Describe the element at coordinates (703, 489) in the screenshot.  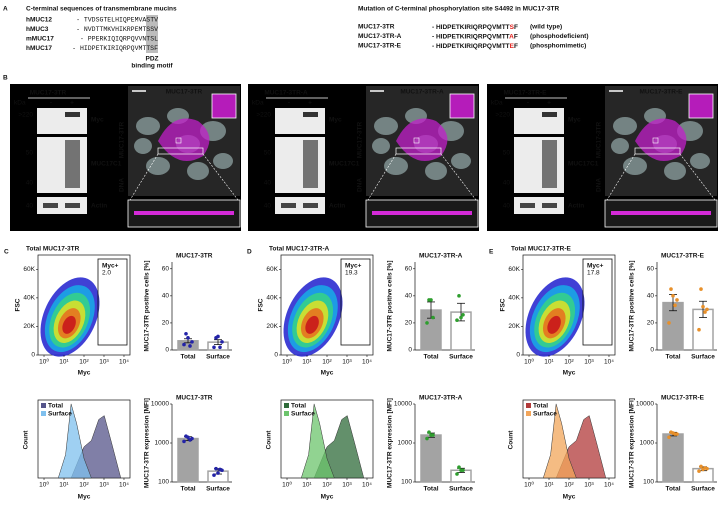
I see `x-tick-label: Surface` at that location.